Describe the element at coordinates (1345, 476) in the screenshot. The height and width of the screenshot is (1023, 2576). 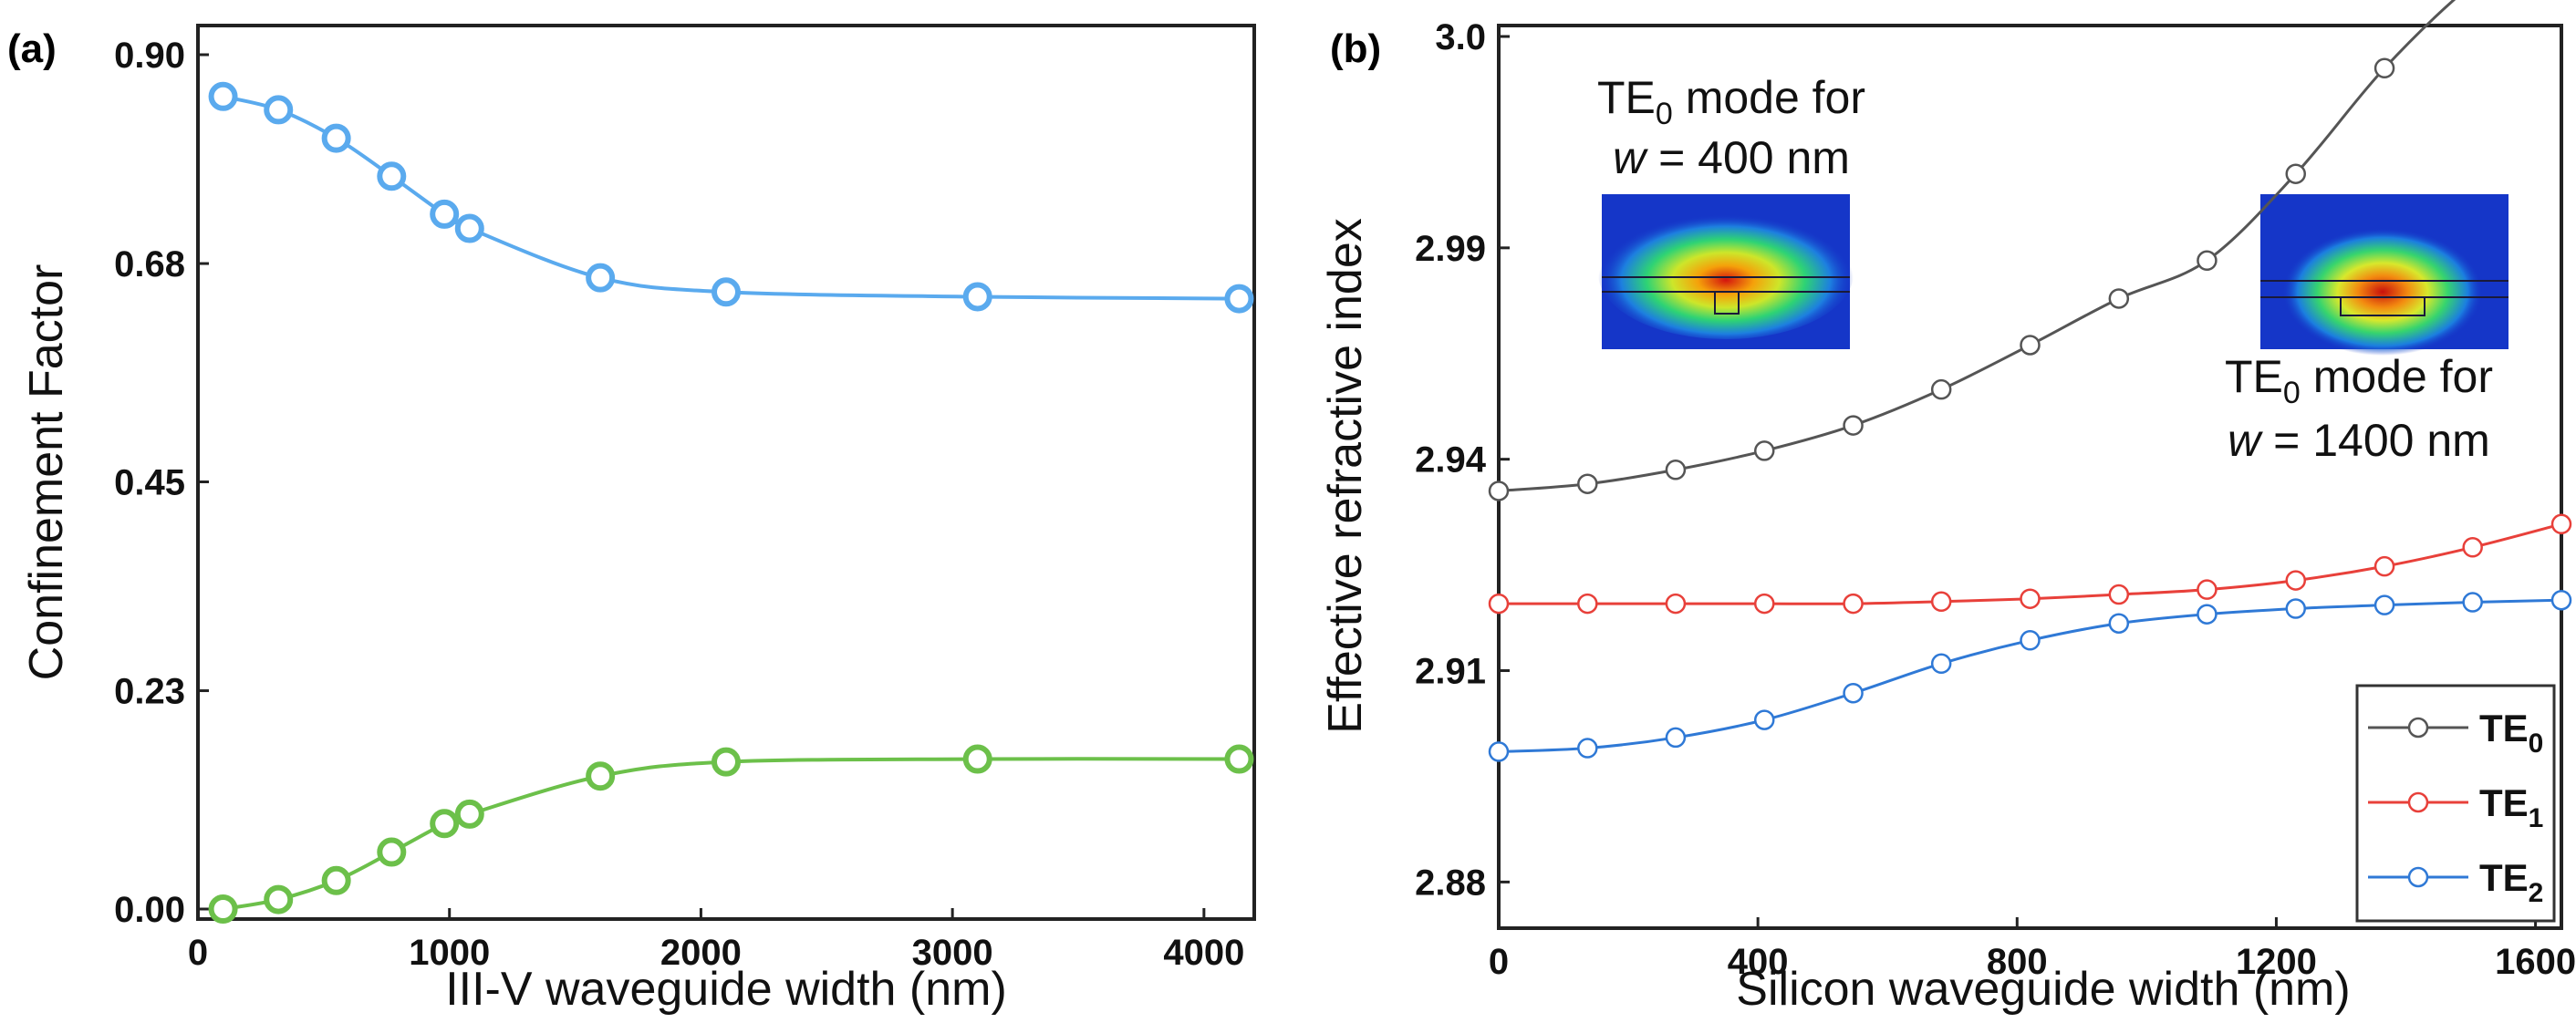
I see `panel-b-y-axis-title: Effective refractive index` at that location.